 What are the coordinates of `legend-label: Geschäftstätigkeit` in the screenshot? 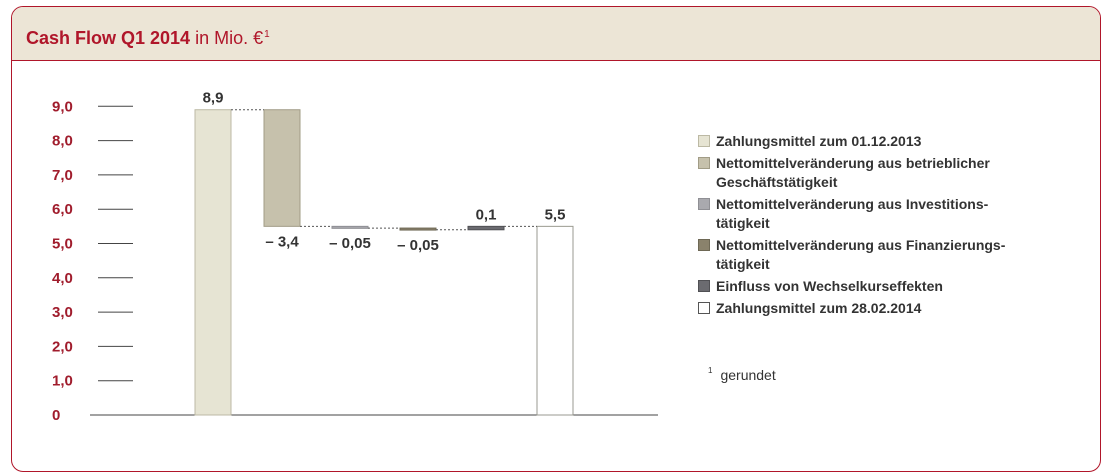 It's located at (777, 182).